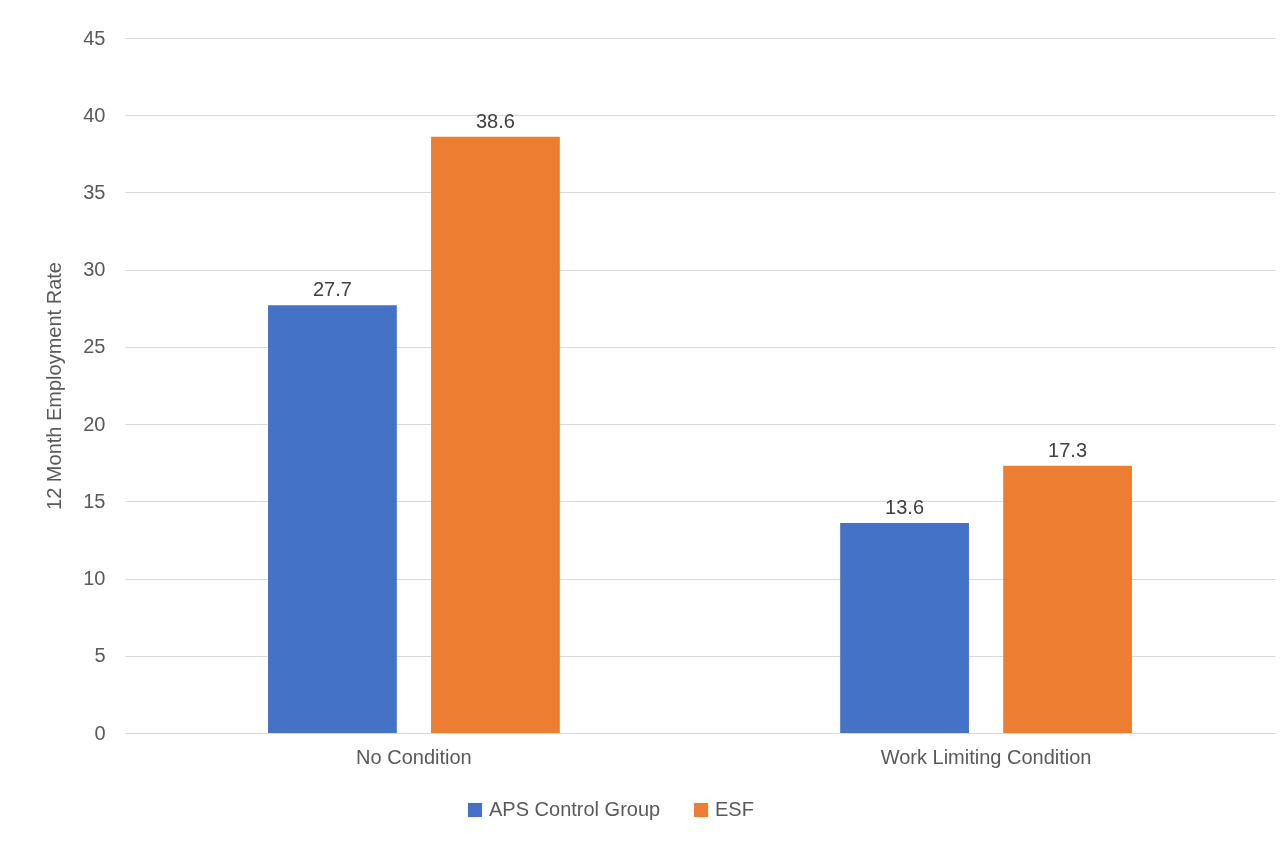 This screenshot has width=1282, height=843. What do you see at coordinates (94, 191) in the screenshot?
I see `y-tick-label: 35` at bounding box center [94, 191].